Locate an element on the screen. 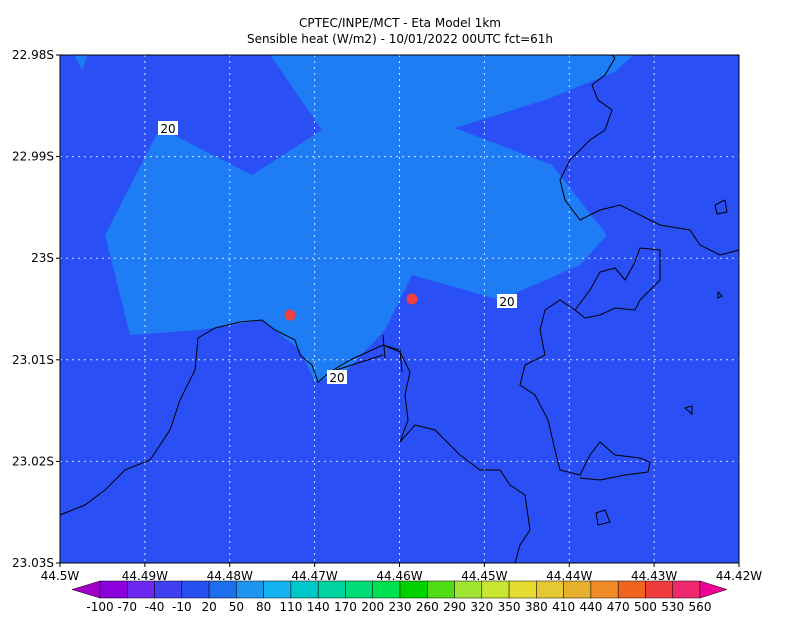 The image size is (800, 618). title: CPTEC/INPE/MCT - Eta Model 1km is located at coordinates (400, 23).